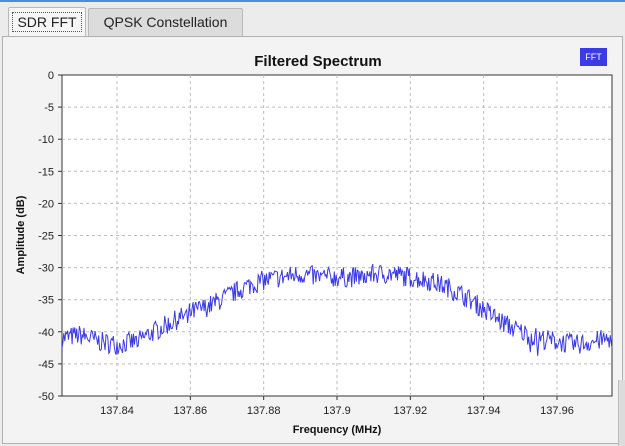 Image resolution: width=625 pixels, height=446 pixels. What do you see at coordinates (337, 411) in the screenshot?
I see `x-tick-label: 137.9` at bounding box center [337, 411].